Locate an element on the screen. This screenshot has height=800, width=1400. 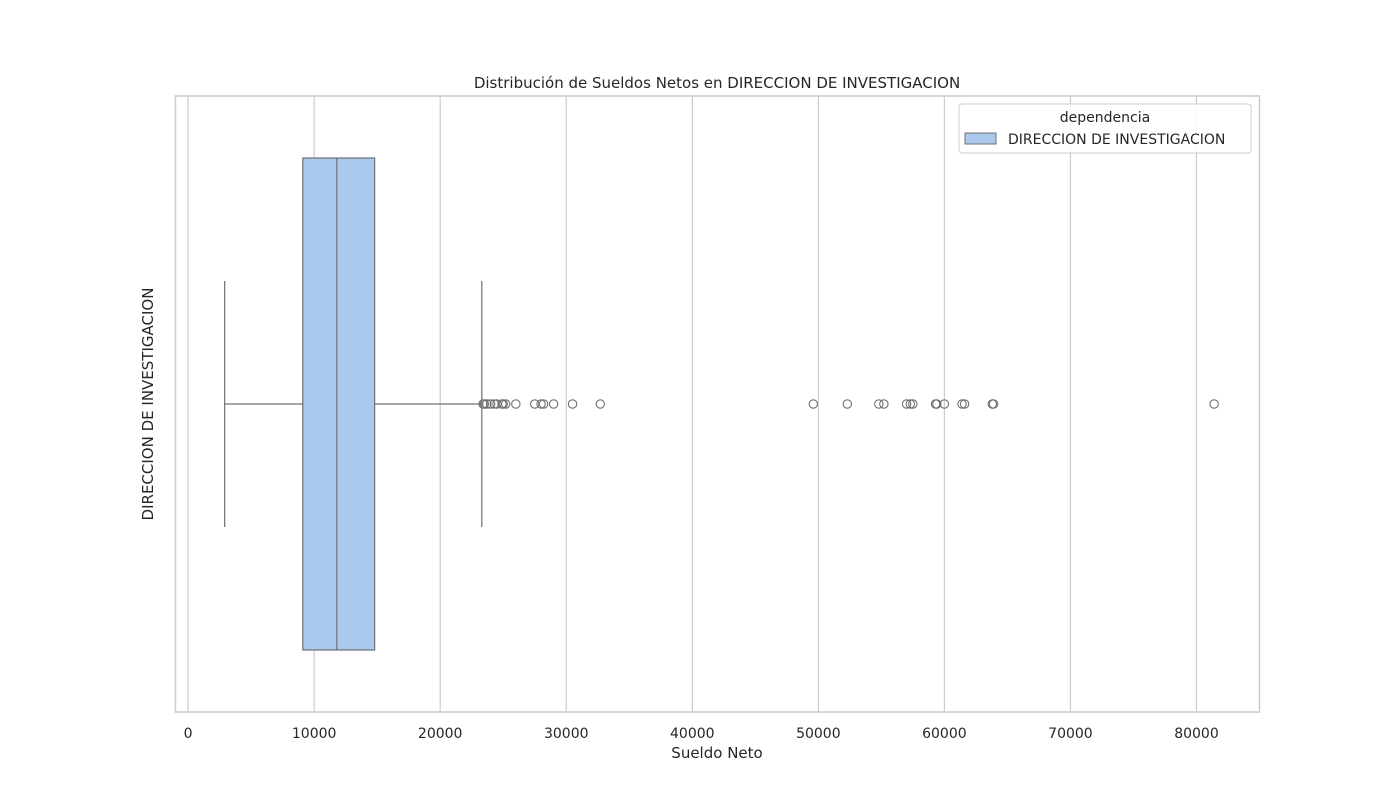
x-tick-label: 0 is located at coordinates (188, 734).